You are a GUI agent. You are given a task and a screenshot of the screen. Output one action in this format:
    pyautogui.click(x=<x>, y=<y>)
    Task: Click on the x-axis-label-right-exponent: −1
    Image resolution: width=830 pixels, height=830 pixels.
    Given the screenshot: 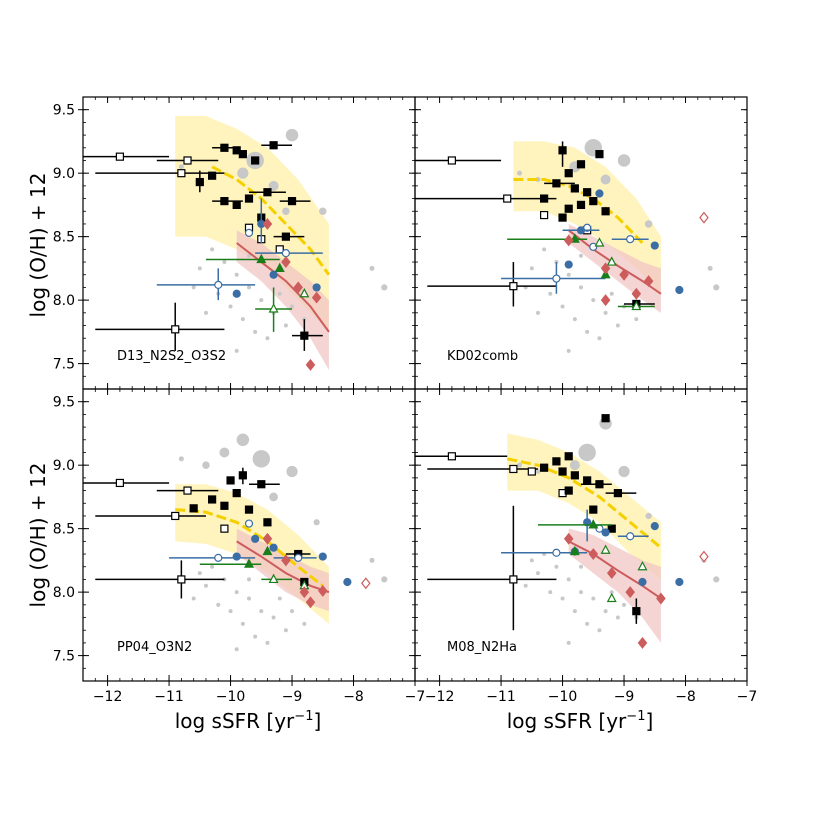 What is the action you would take?
    pyautogui.click(x=635, y=716)
    